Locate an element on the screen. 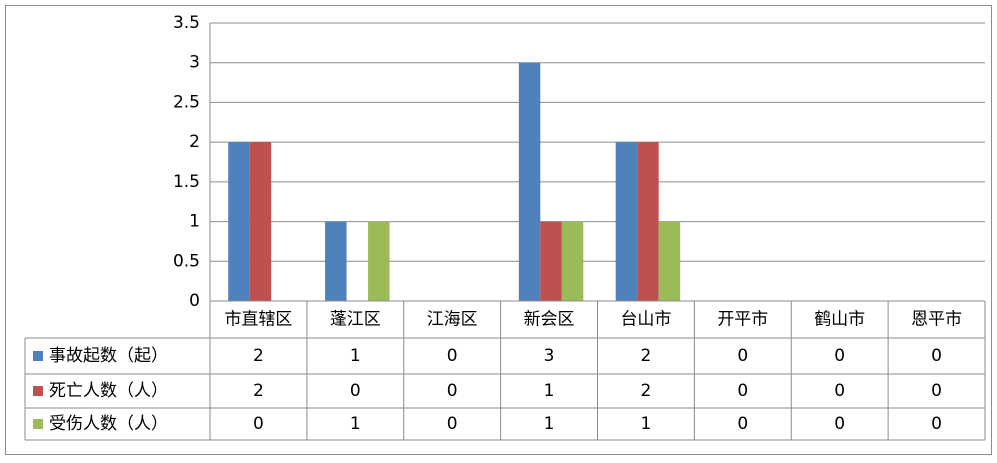 This screenshot has height=463, width=997. table-value: 3 is located at coordinates (549, 356).